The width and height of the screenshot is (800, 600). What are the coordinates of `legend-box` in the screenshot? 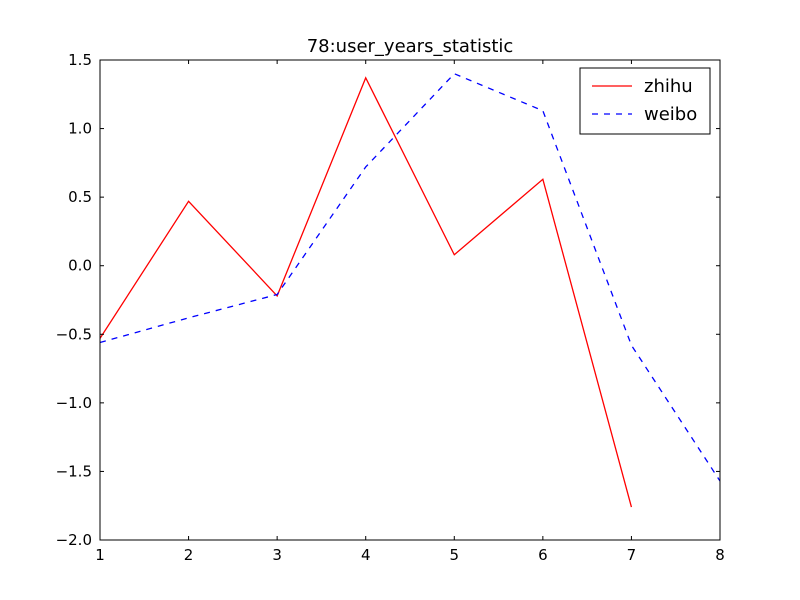 It's located at (645, 101).